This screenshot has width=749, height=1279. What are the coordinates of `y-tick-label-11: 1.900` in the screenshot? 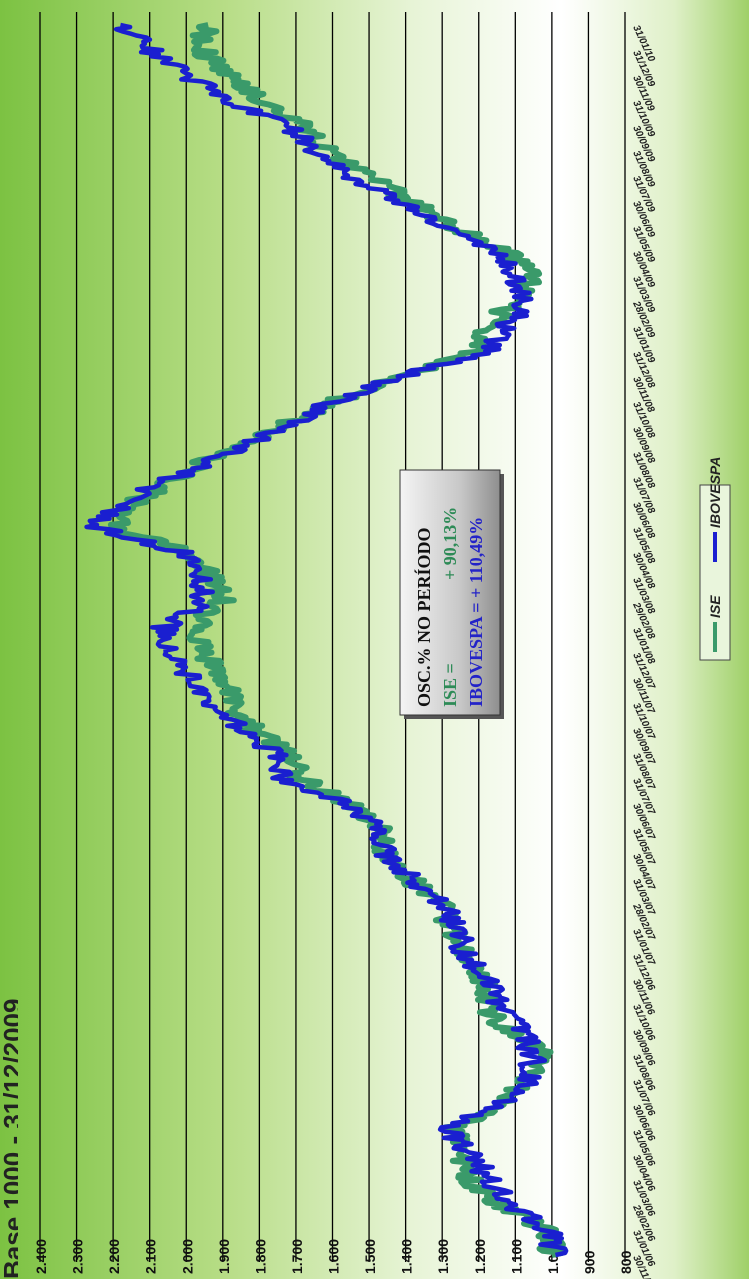 It's located at (224, 1256).